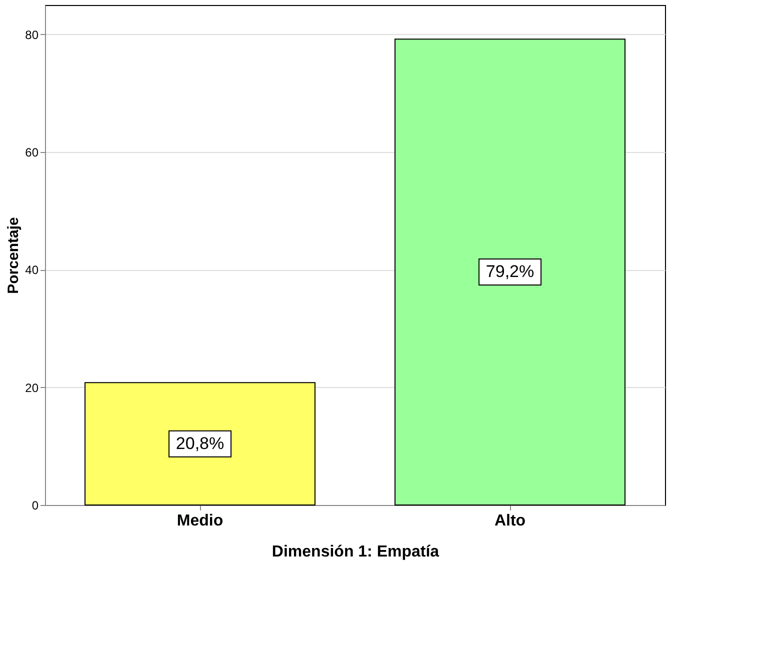 This screenshot has height=646, width=768. I want to click on y-tick-label: 20, so click(32, 387).